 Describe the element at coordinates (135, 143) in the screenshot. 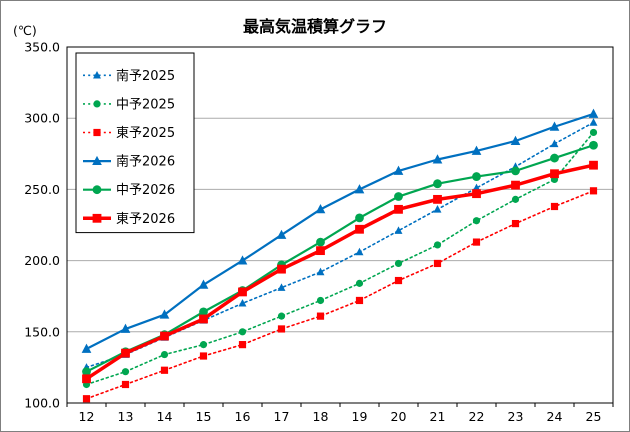

I see `legend-box` at that location.